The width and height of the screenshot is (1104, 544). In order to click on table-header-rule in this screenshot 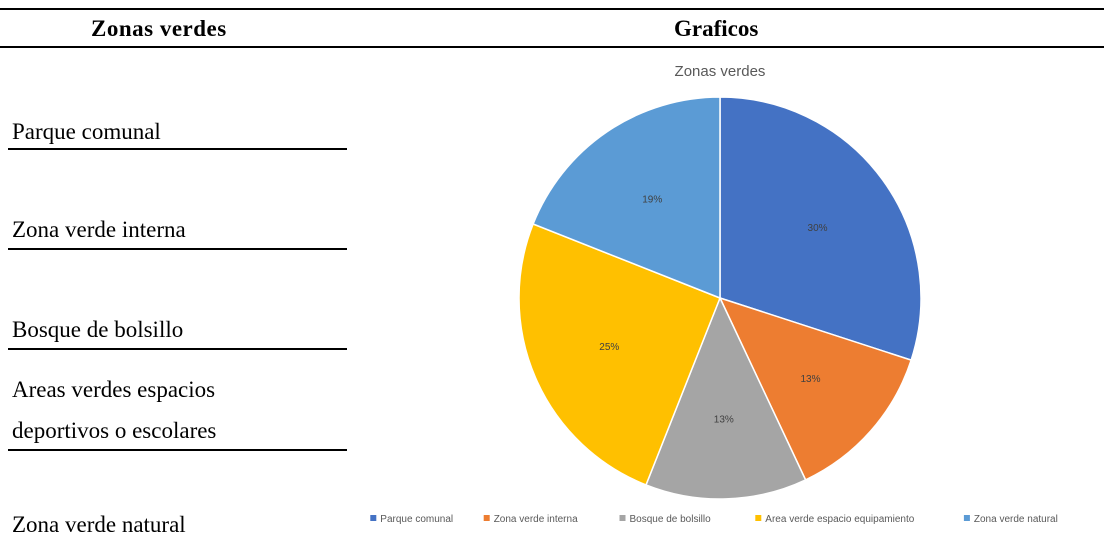, I will do `click(552, 47)`.